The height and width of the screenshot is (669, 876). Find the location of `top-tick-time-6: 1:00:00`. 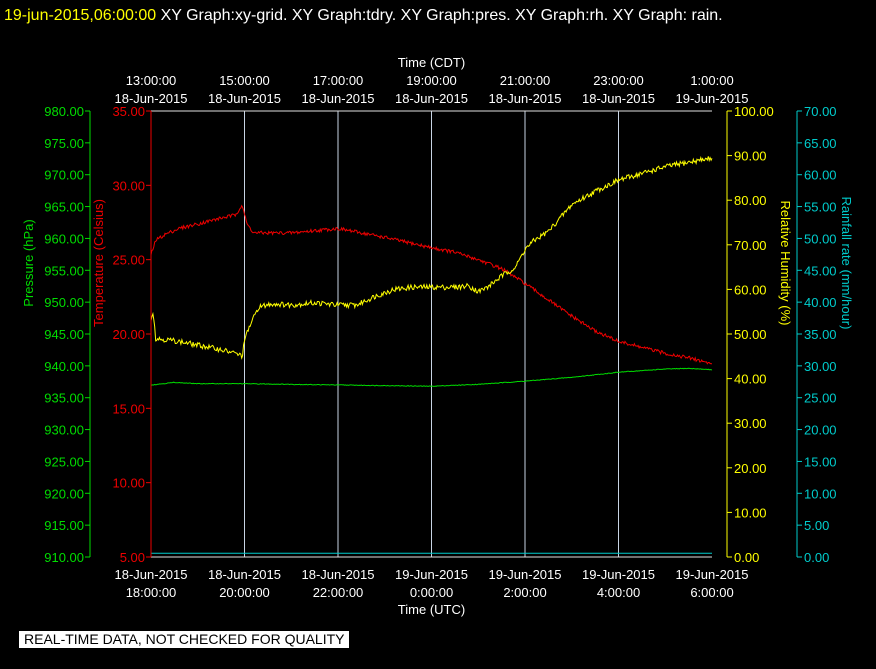

top-tick-time-6: 1:00:00 is located at coordinates (711, 80).